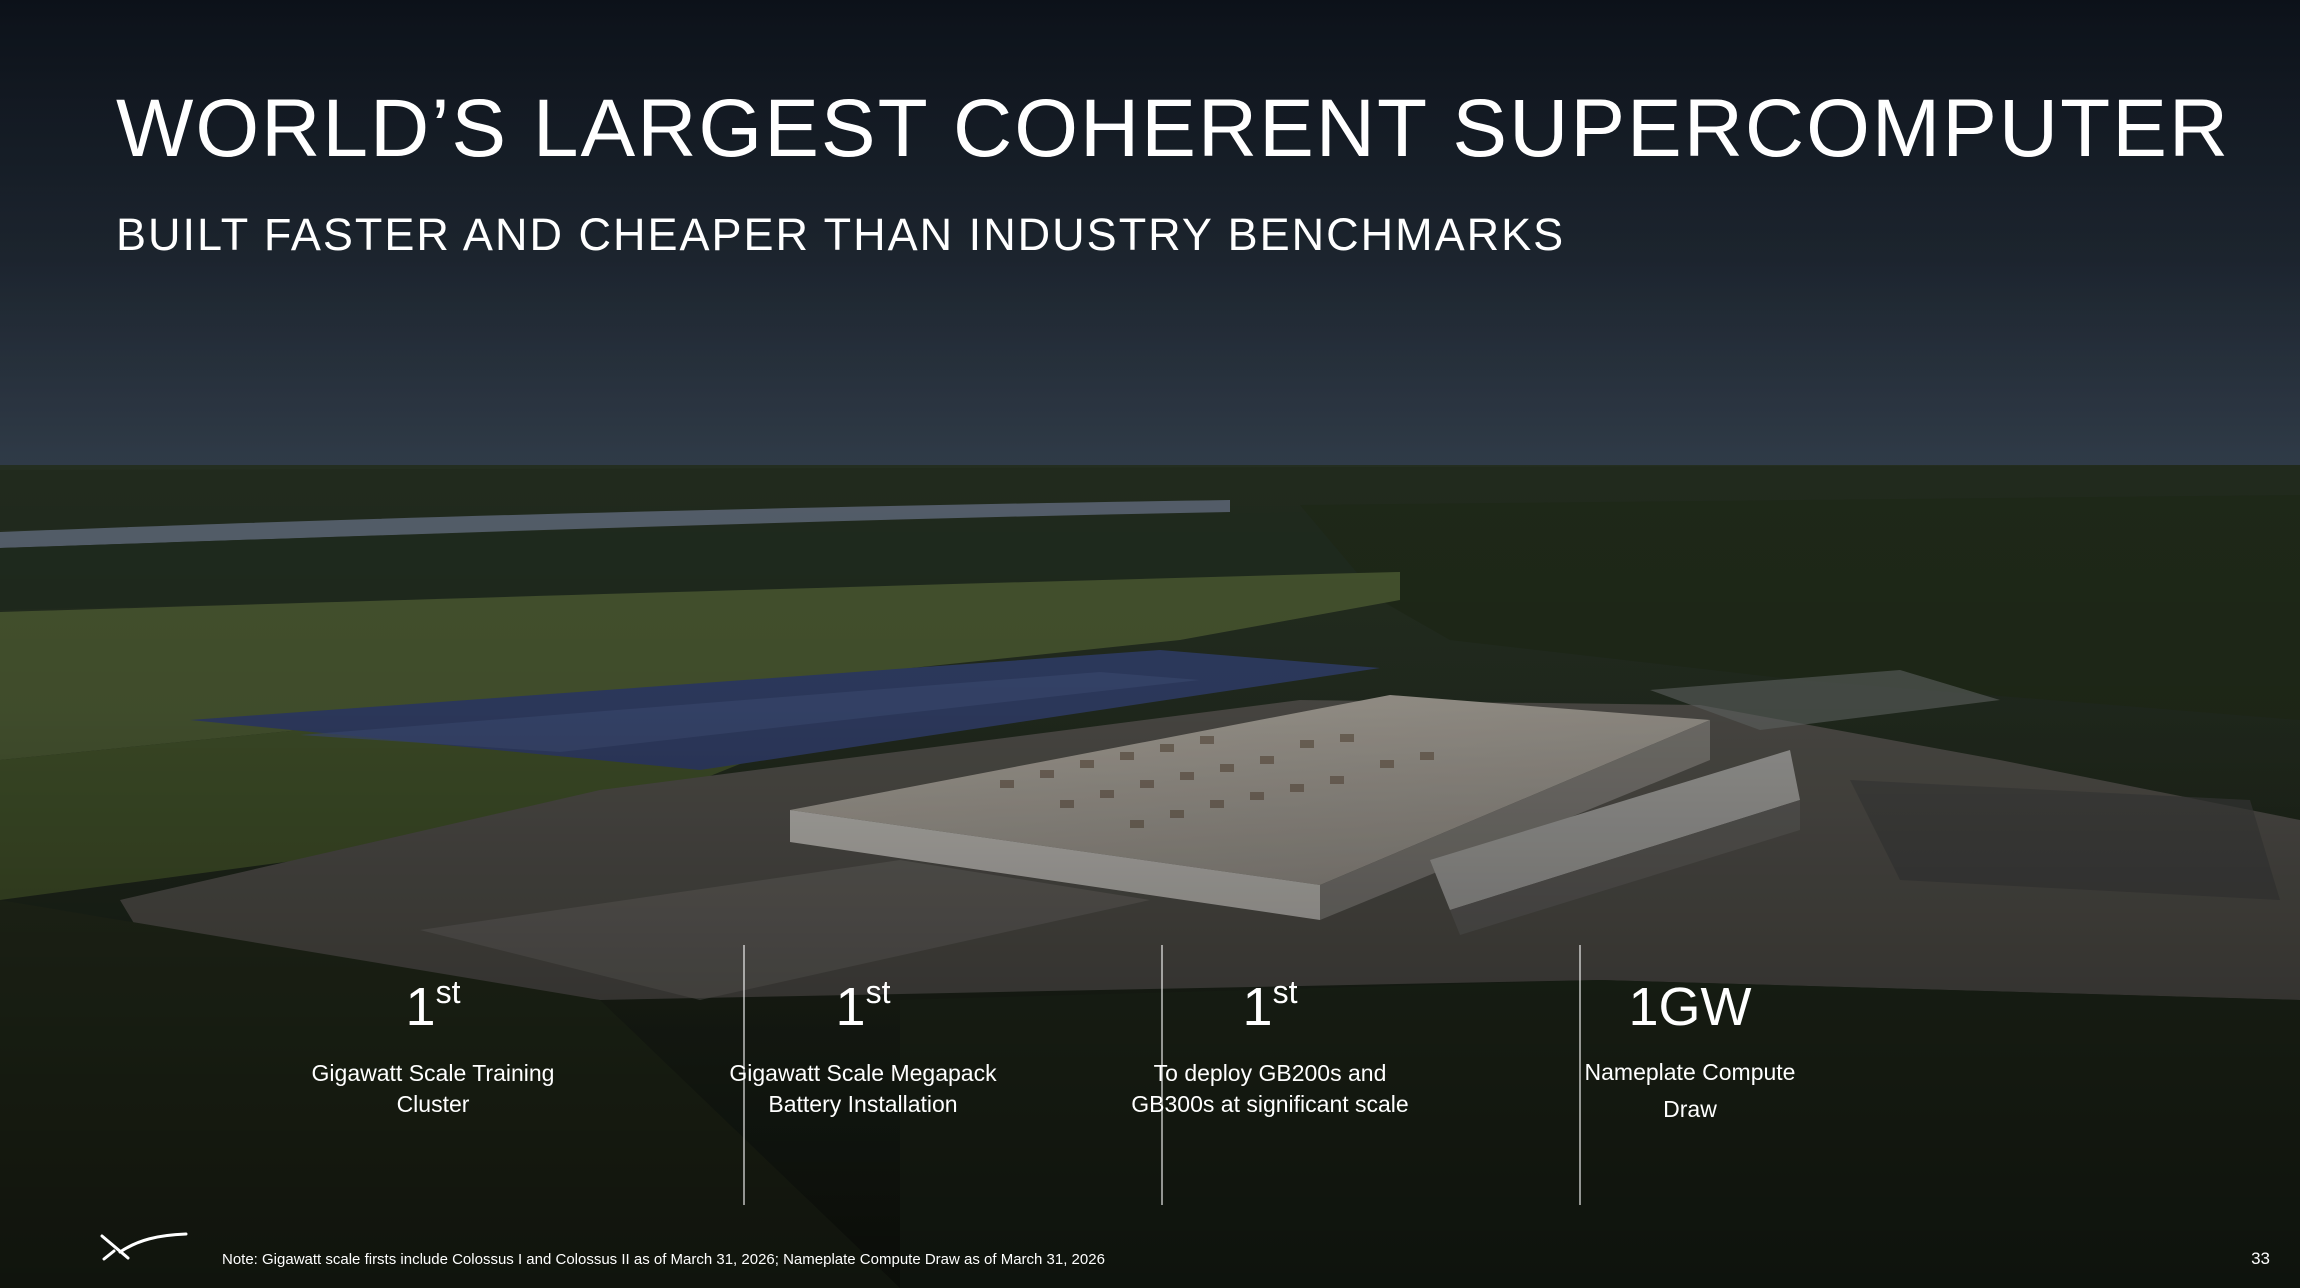  I want to click on stat-training-cluster: 1st Gigawatt Scale Training Cluster, so click(433, 1072).